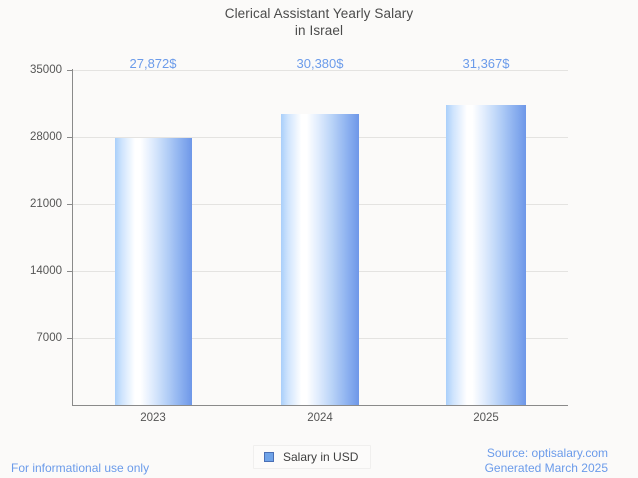 Image resolution: width=638 pixels, height=478 pixels. Describe the element at coordinates (321, 457) in the screenshot. I see `legend-item-label: Salary in USD` at that location.